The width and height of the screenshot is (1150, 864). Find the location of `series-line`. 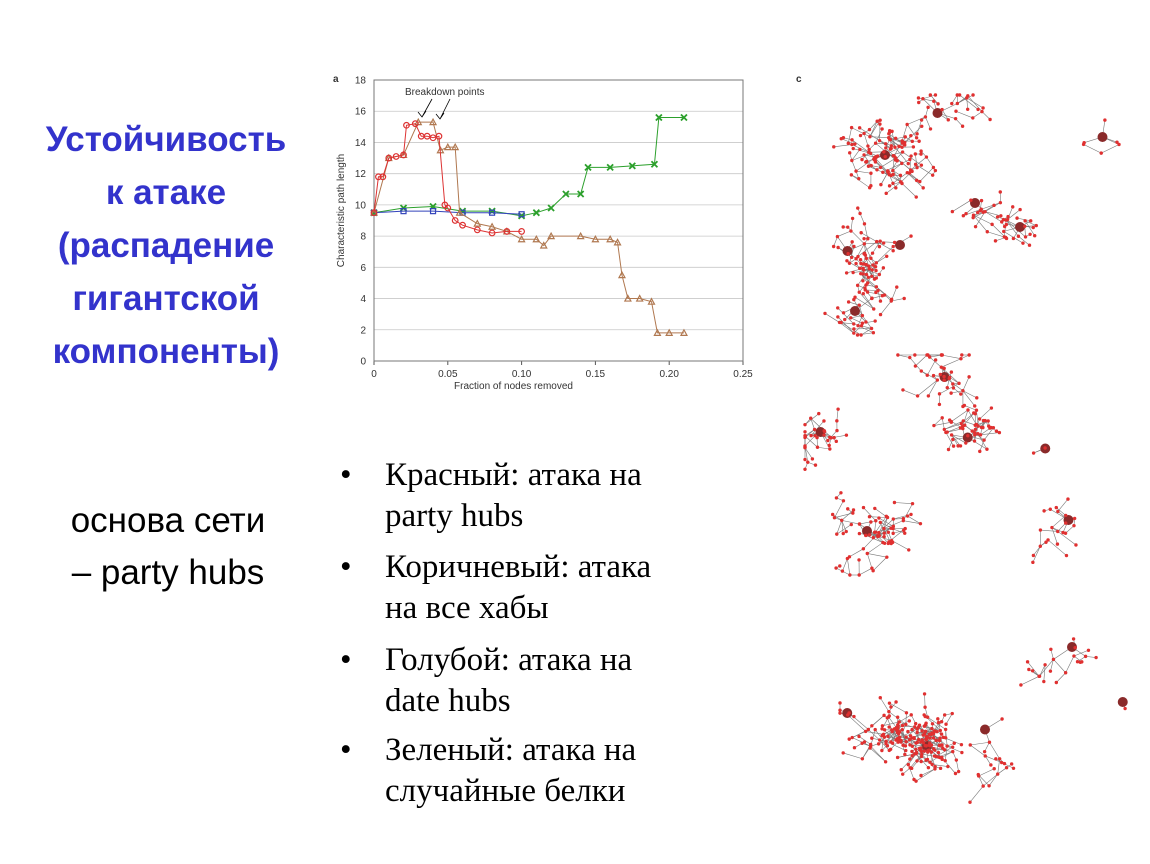

series-line is located at coordinates (528, 227).